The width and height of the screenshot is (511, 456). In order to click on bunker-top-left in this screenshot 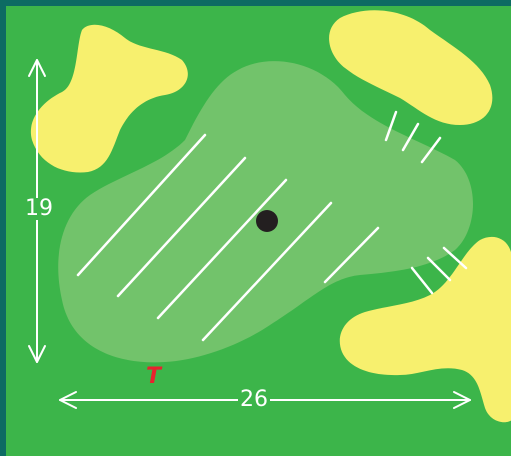, I will do `click(109, 98)`.